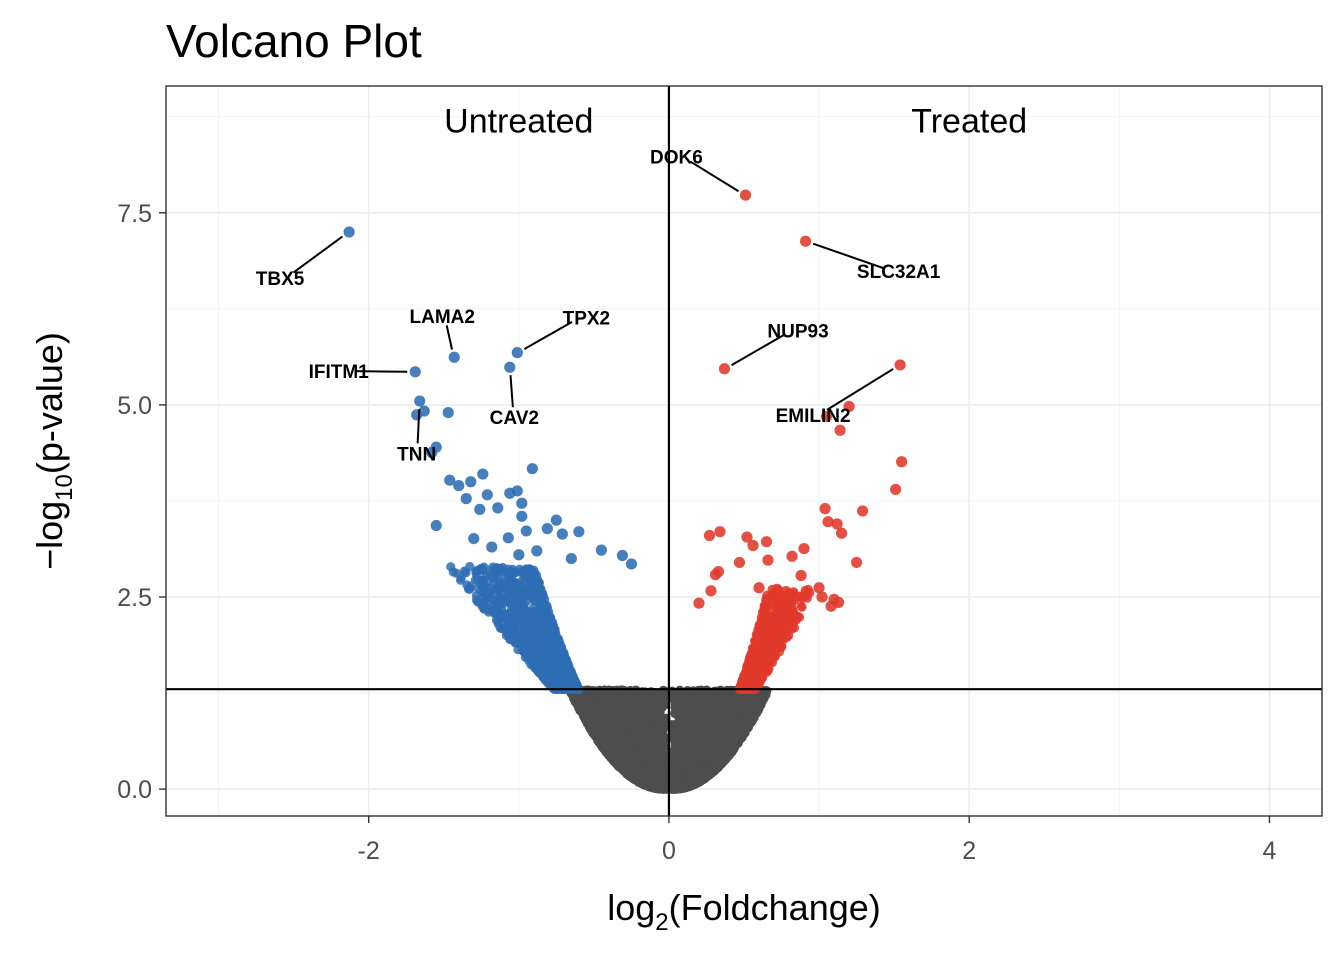 The width and height of the screenshot is (1344, 960). I want to click on chart-title: Volcano Plot, so click(294, 41).